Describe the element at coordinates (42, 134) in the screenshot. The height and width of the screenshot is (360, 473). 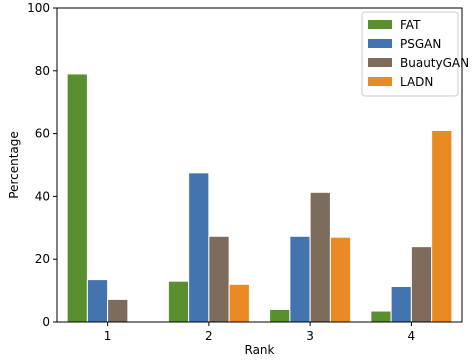
I see `y-tick-label: 60` at that location.